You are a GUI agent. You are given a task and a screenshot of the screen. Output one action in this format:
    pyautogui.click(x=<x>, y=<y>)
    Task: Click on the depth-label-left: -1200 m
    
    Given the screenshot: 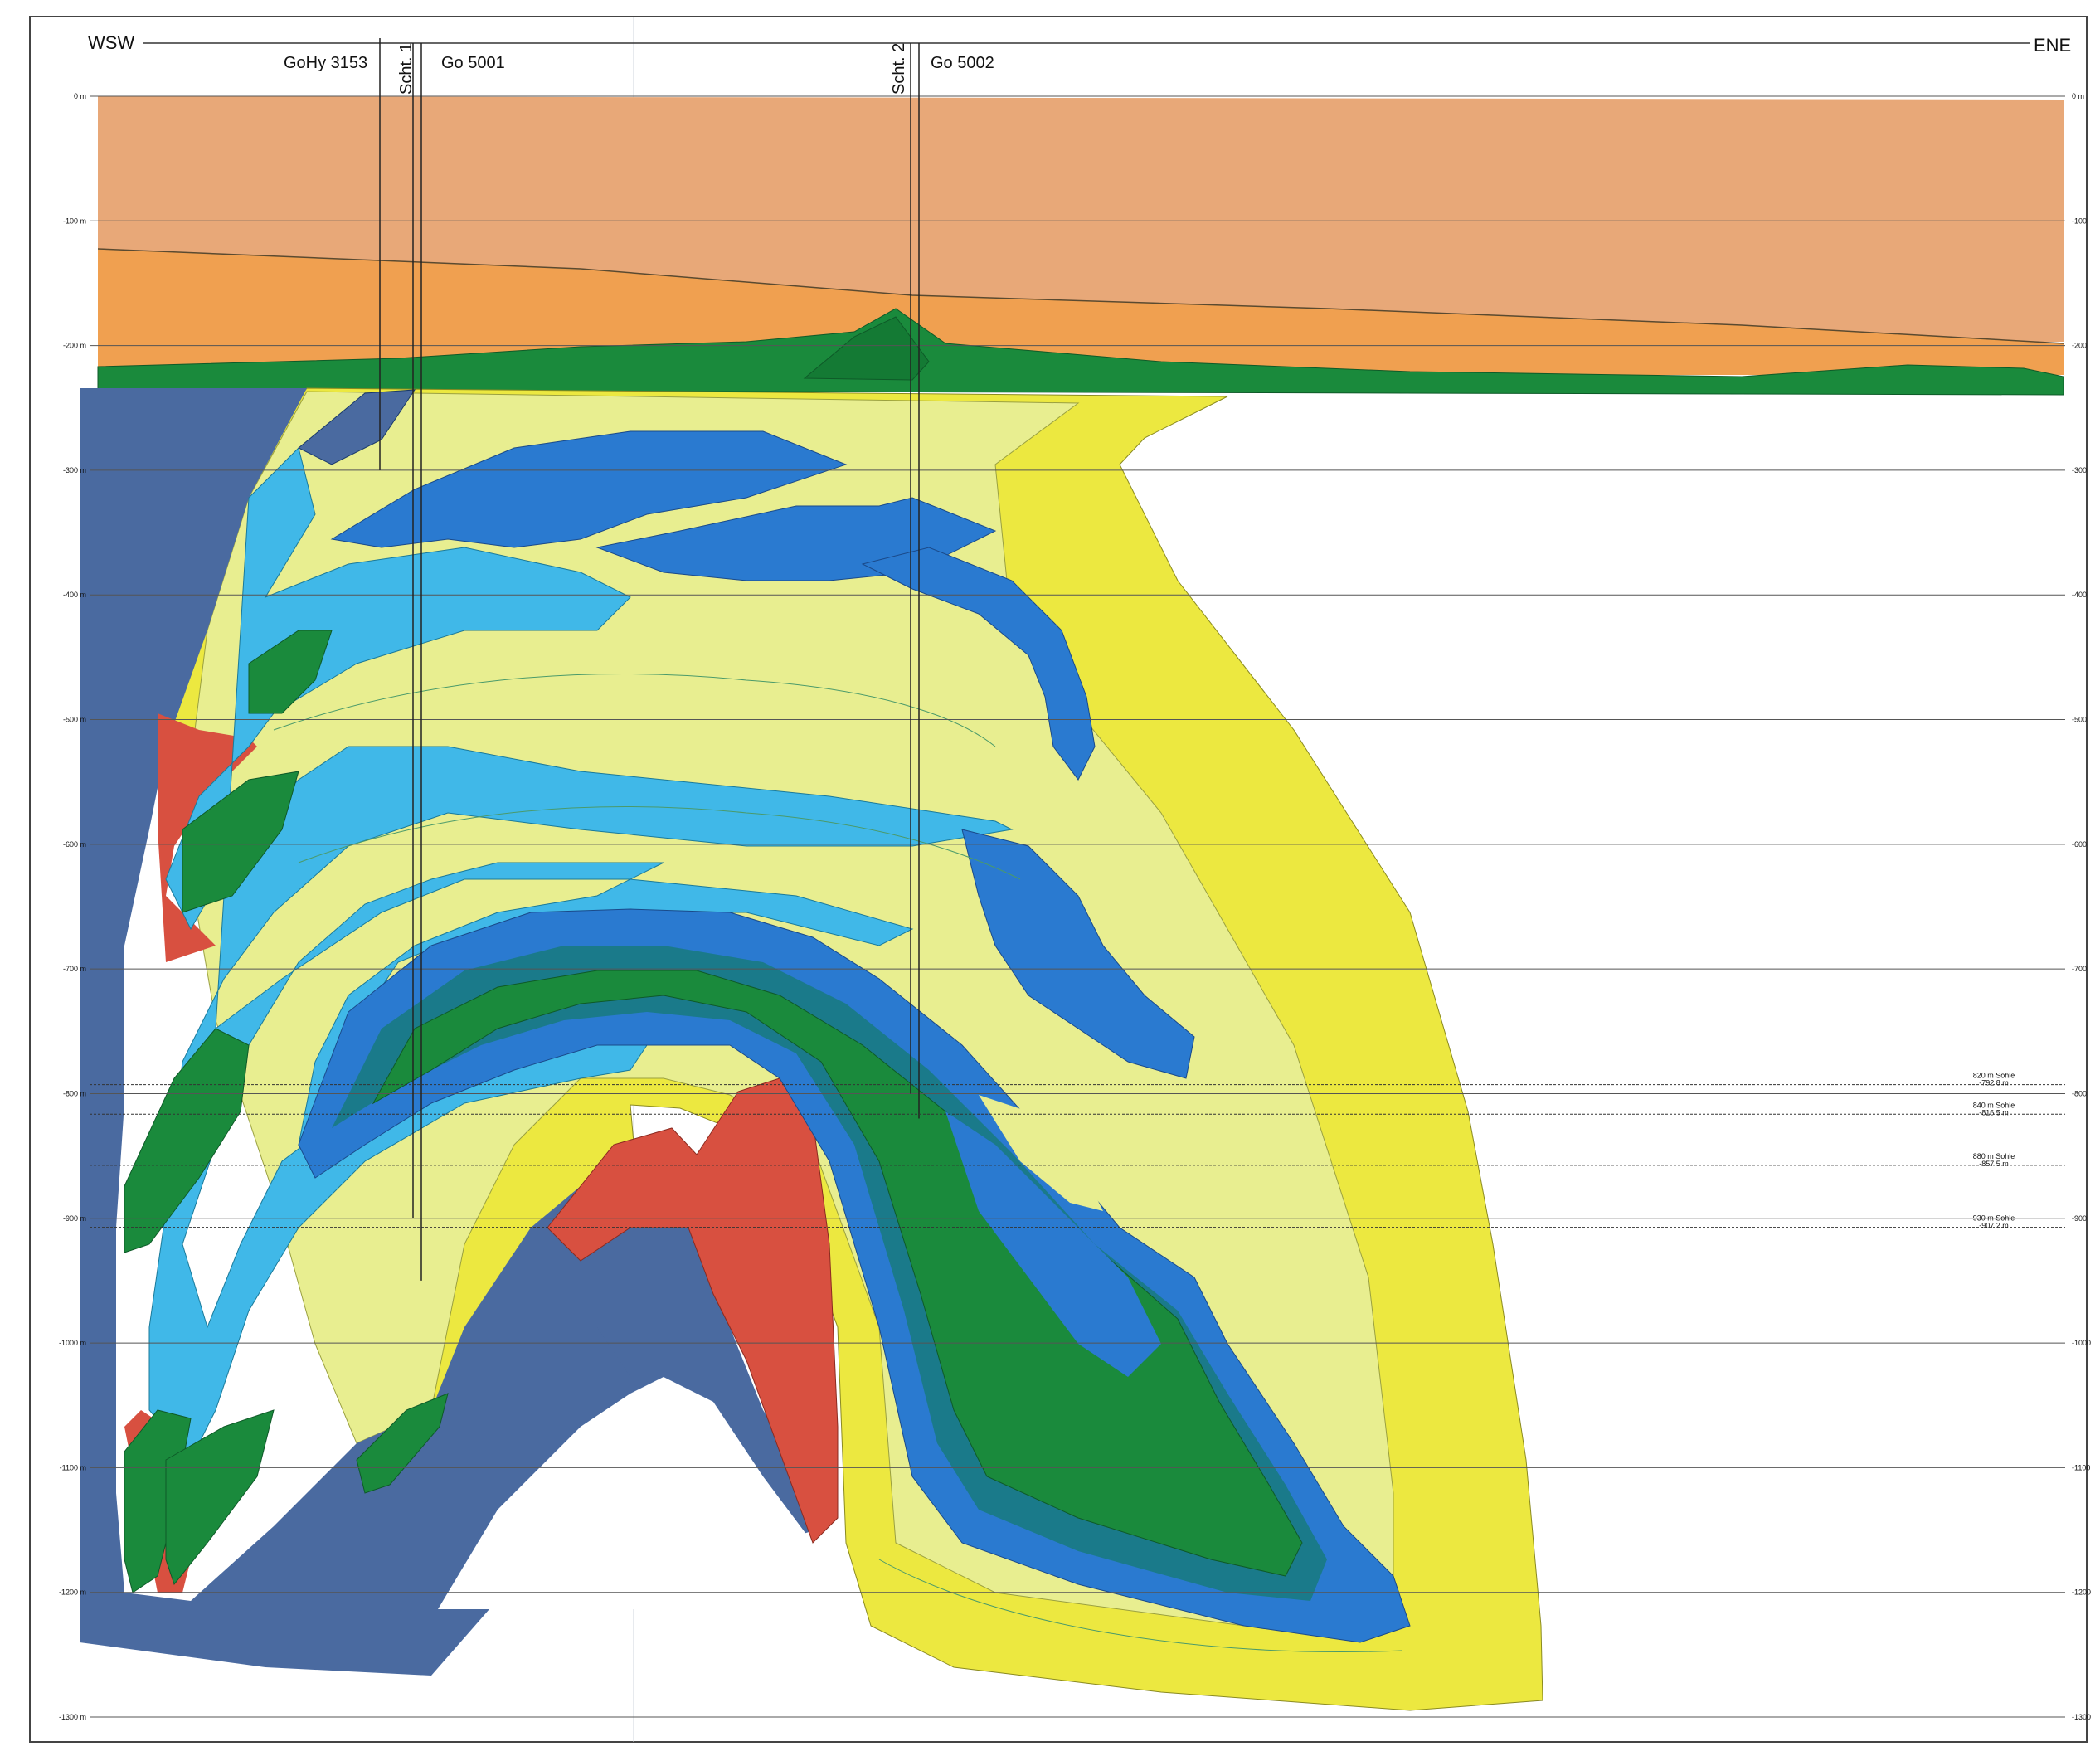 What is the action you would take?
    pyautogui.click(x=72, y=1592)
    